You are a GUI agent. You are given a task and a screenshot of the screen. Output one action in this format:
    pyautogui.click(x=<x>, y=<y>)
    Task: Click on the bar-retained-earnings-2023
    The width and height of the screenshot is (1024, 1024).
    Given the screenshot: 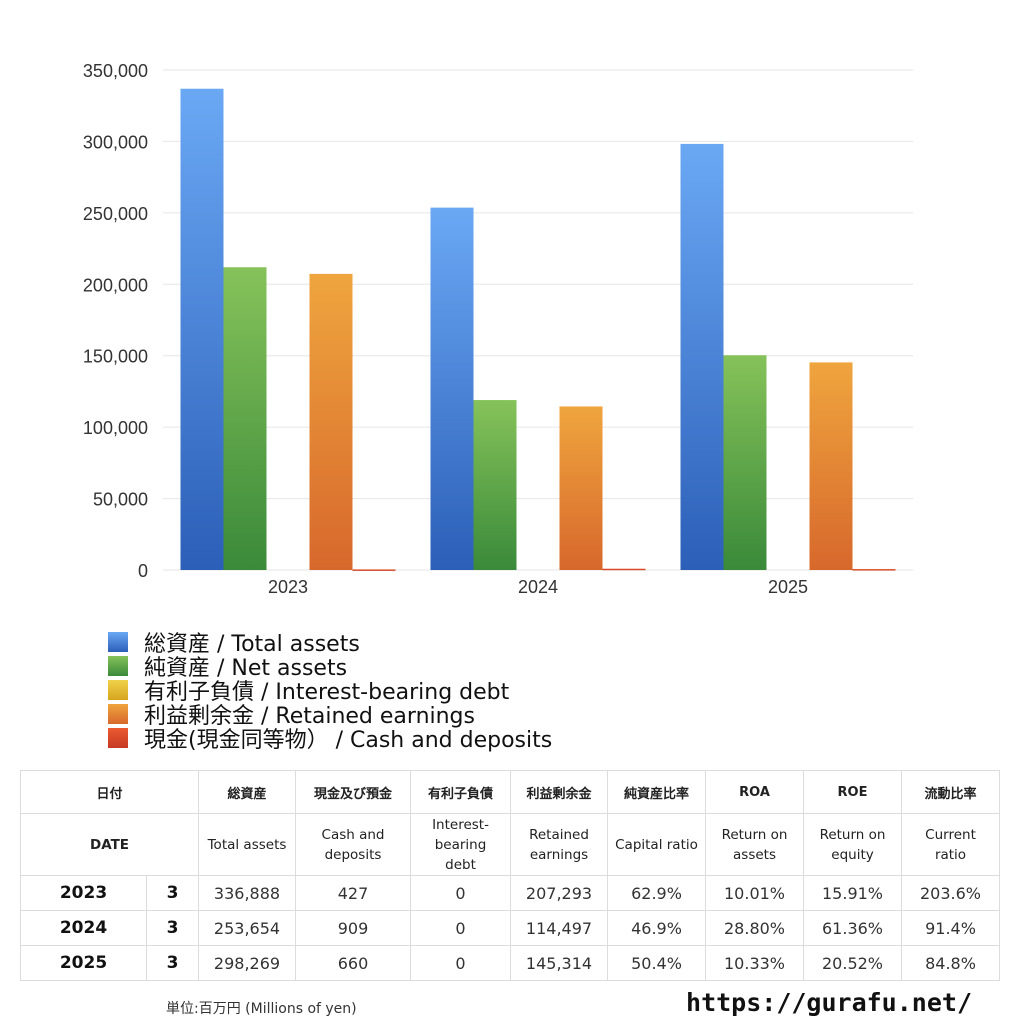 What is the action you would take?
    pyautogui.click(x=331, y=421)
    